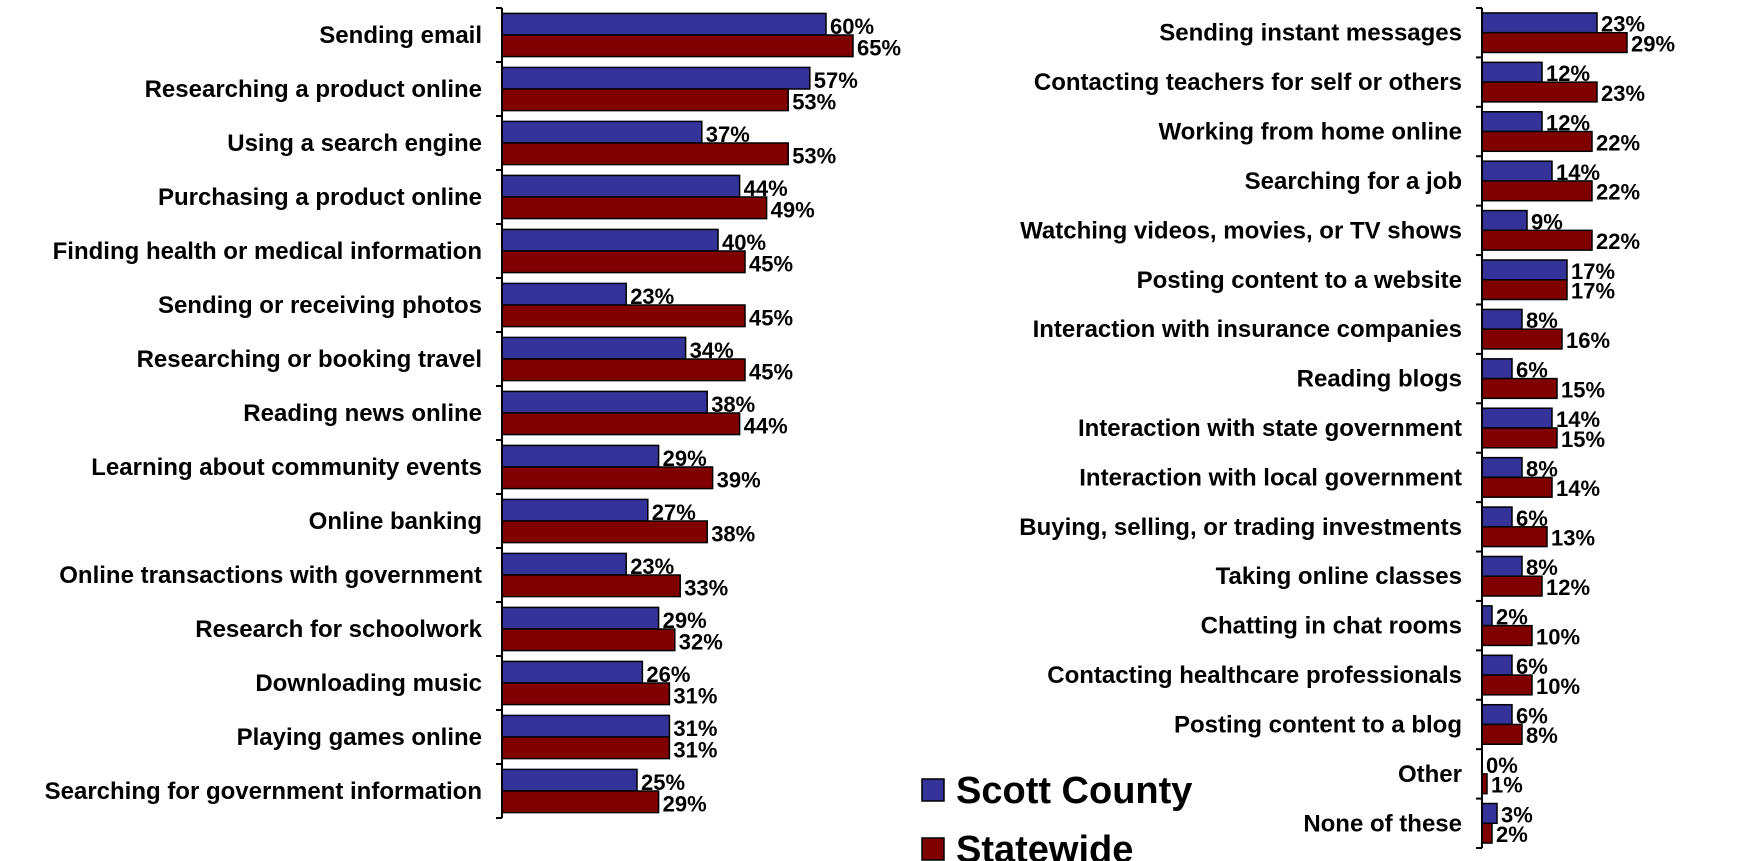 The image size is (1744, 861). I want to click on data-label-scott-county: 57%, so click(836, 80).